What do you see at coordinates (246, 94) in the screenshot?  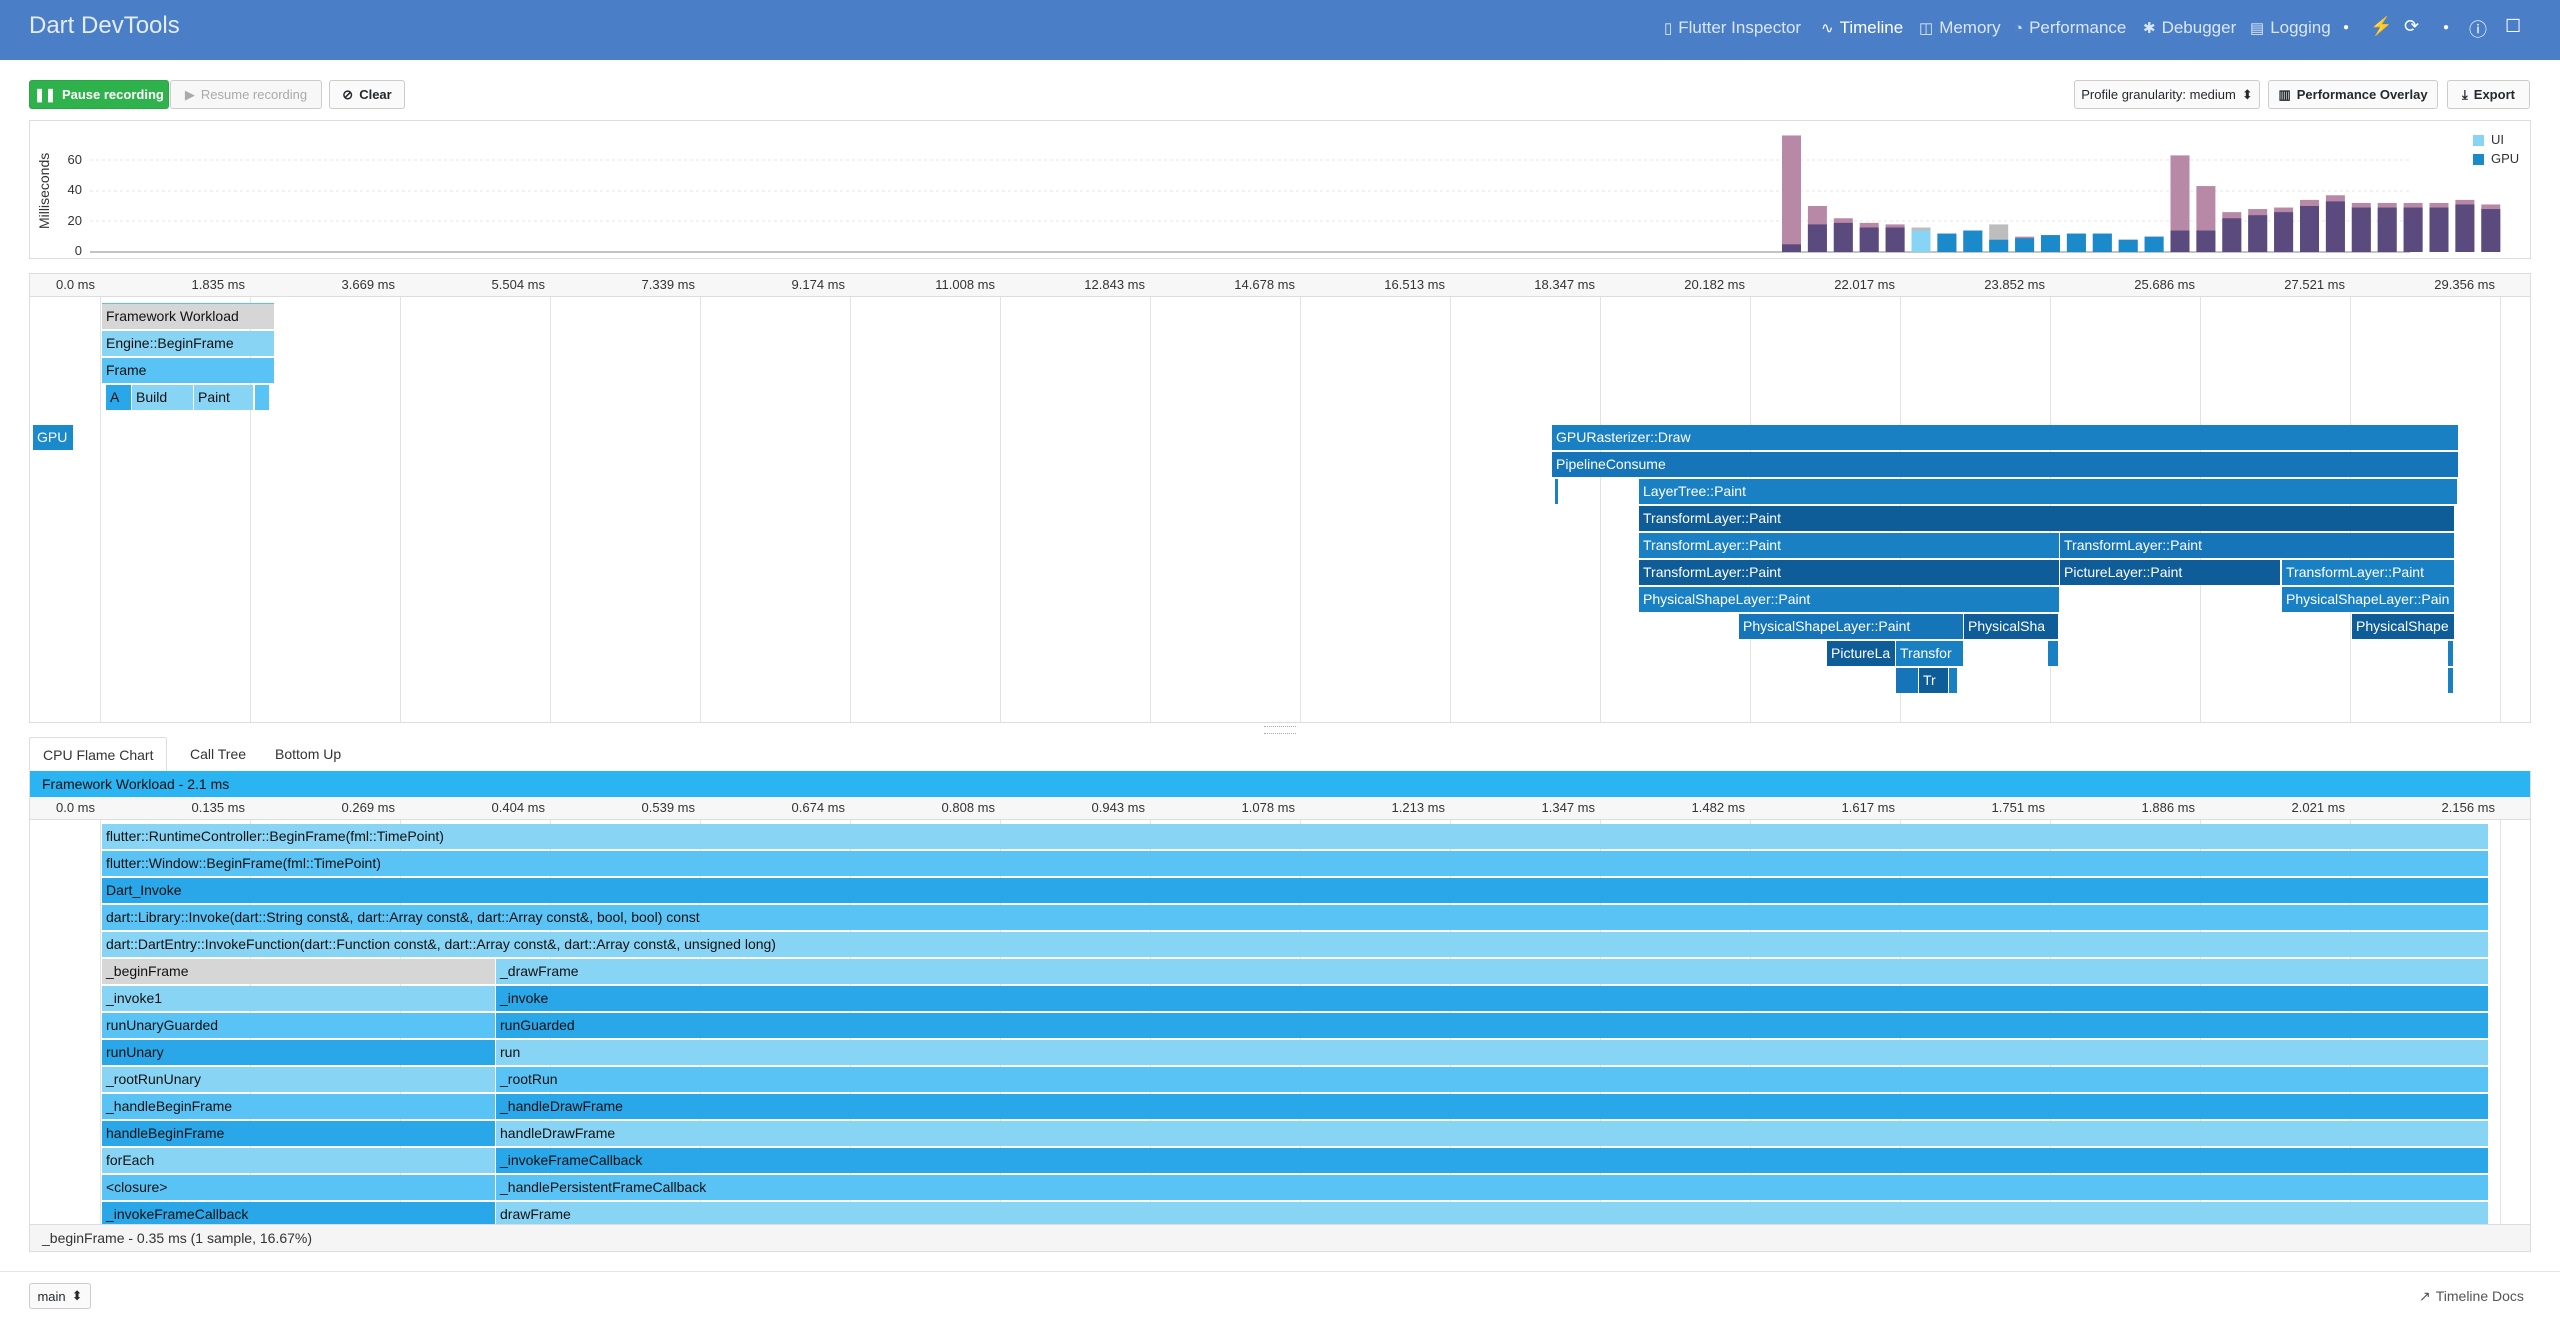 I see `resume-recording-button: ▶ Resume recording` at bounding box center [246, 94].